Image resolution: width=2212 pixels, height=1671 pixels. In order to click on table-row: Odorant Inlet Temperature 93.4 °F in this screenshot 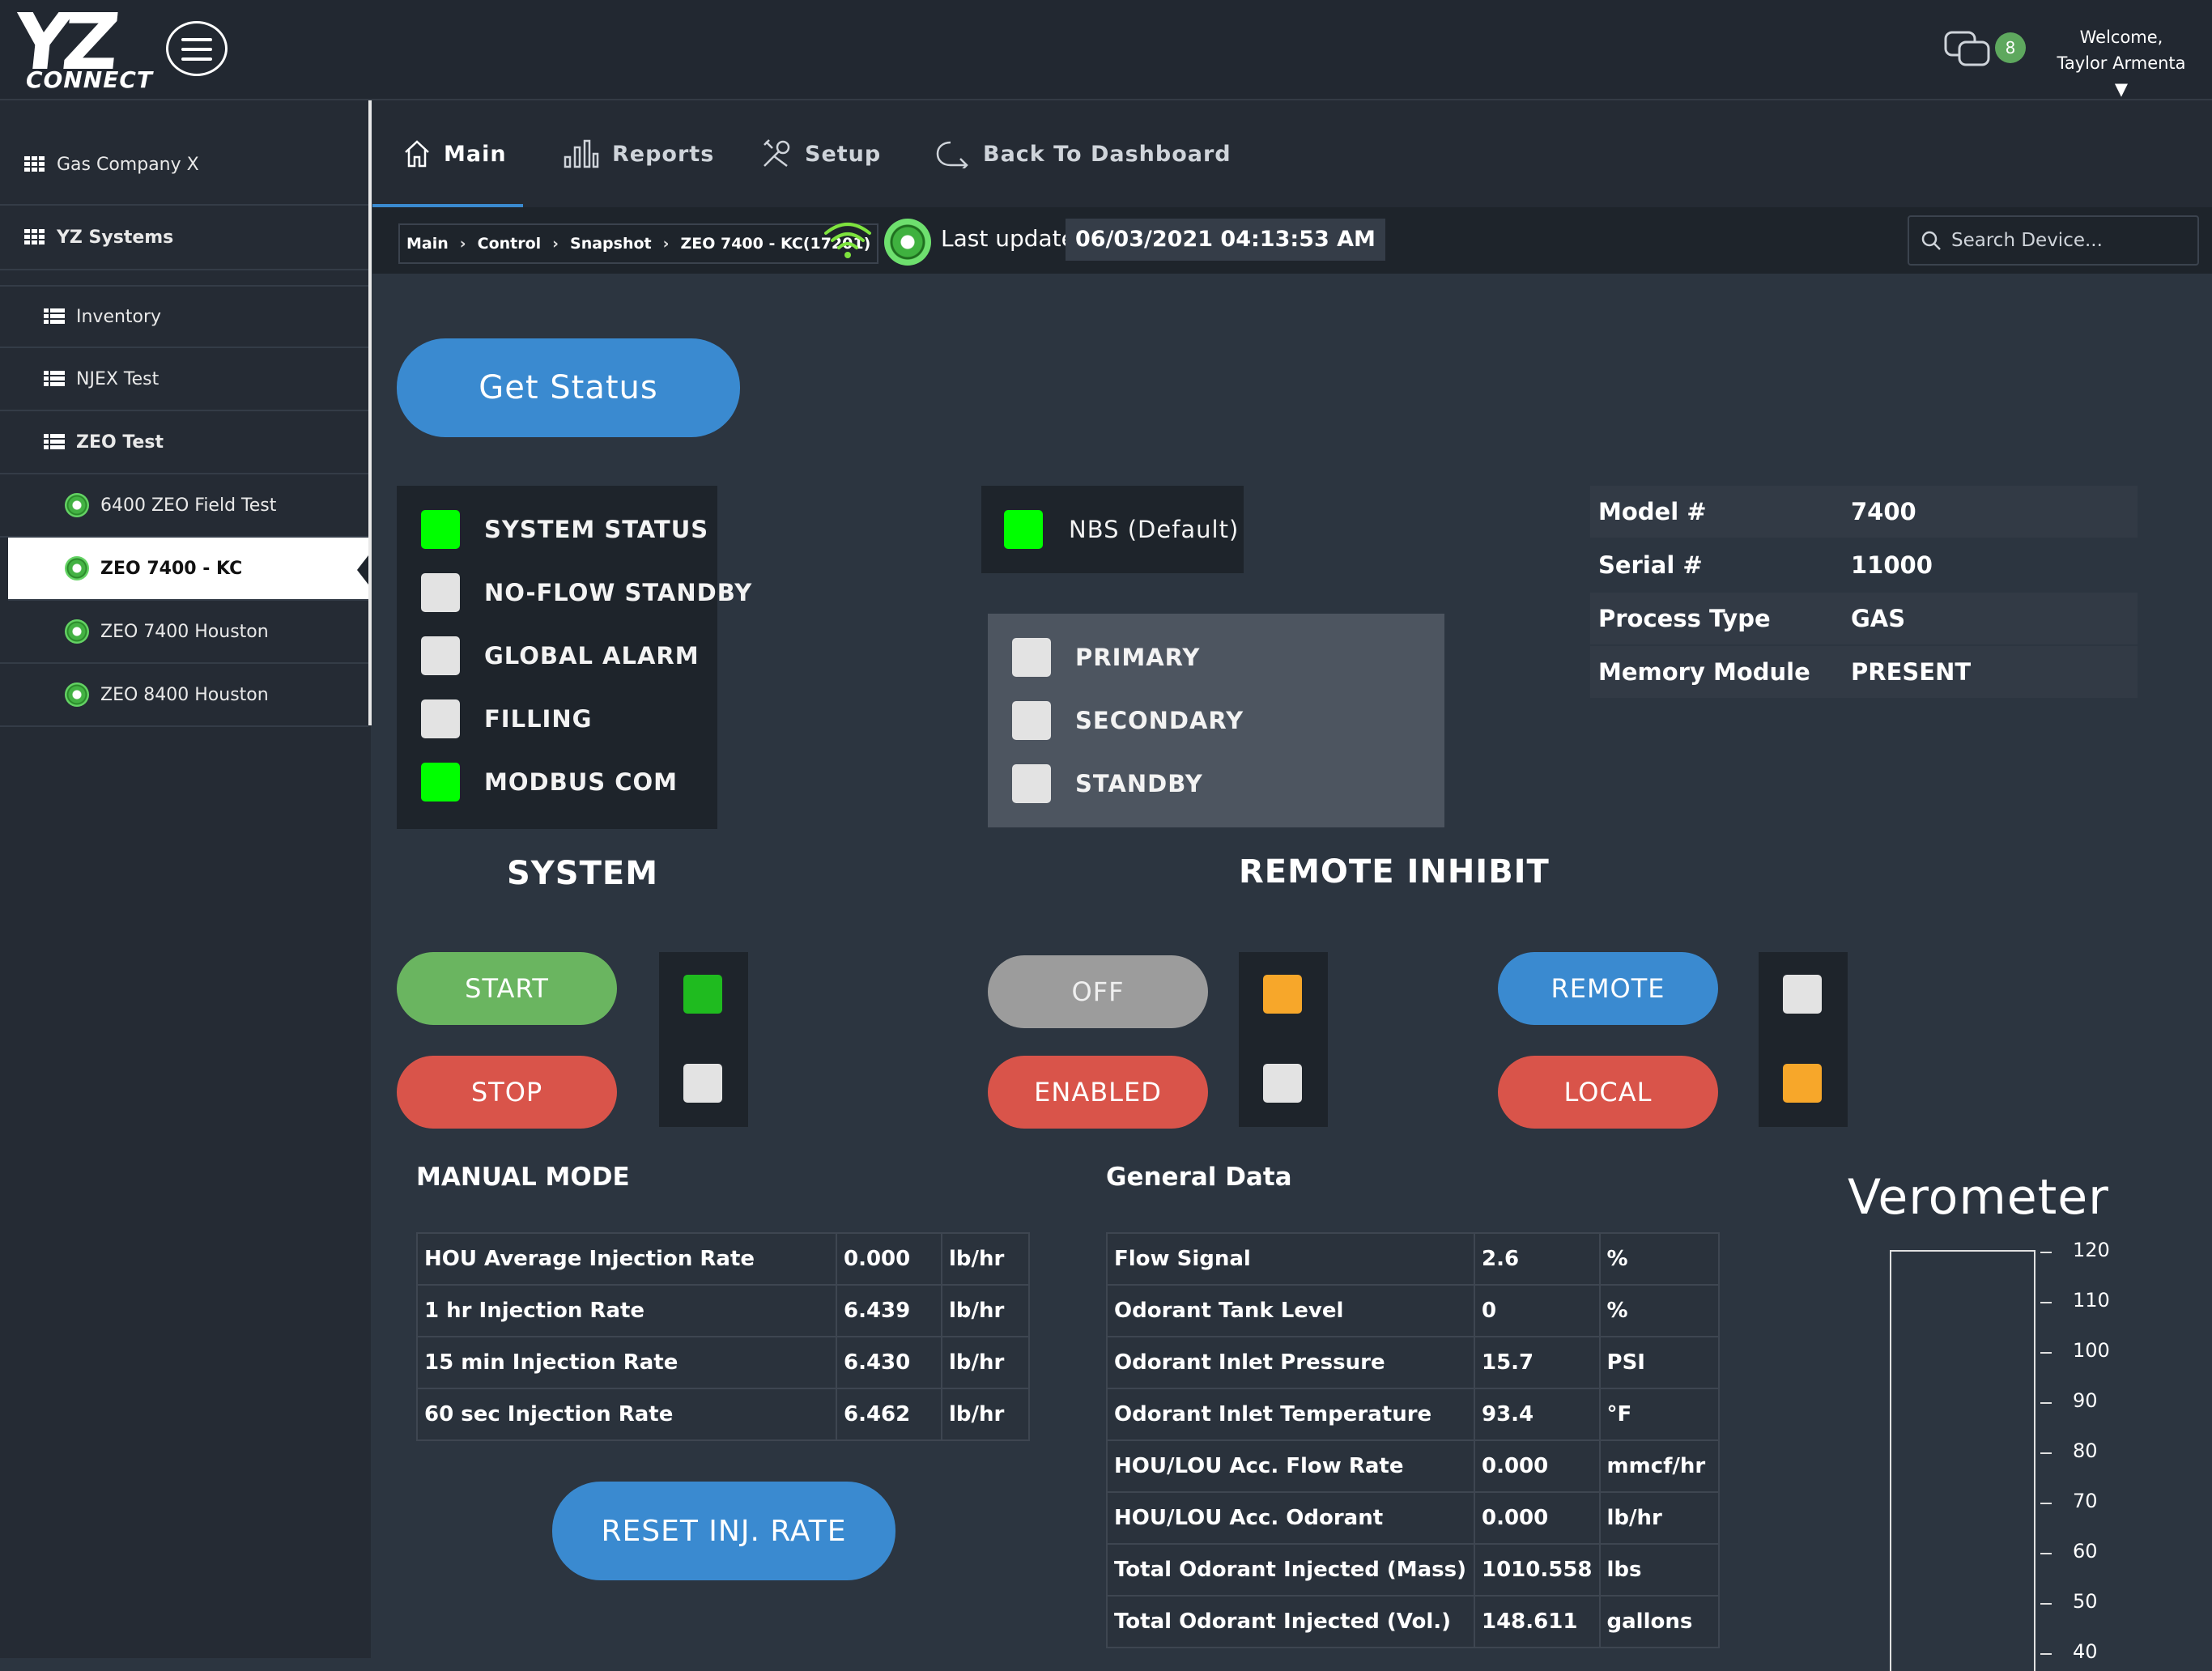, I will do `click(1414, 1414)`.